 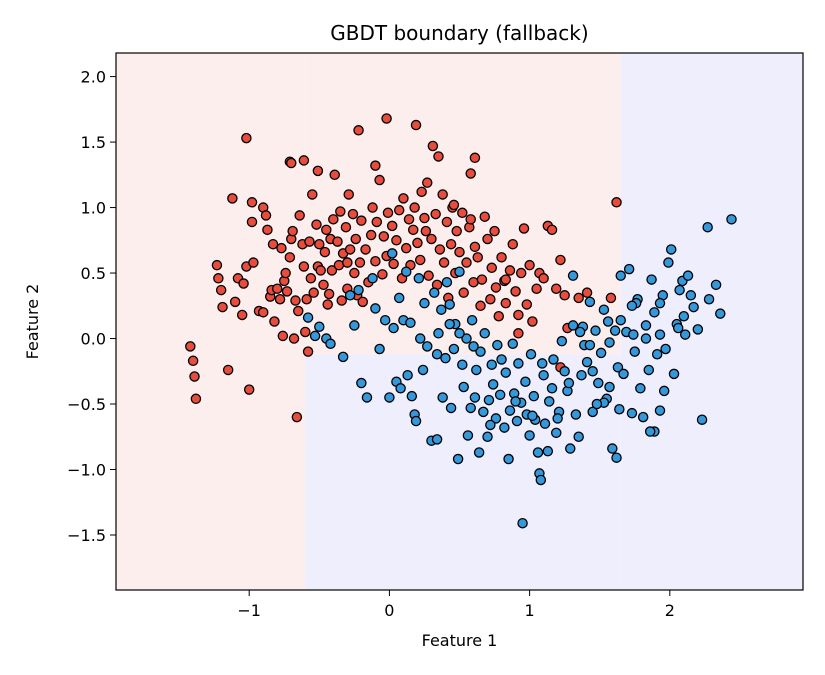 I want to click on y-tick-label-2: −0.5, so click(x=86, y=404).